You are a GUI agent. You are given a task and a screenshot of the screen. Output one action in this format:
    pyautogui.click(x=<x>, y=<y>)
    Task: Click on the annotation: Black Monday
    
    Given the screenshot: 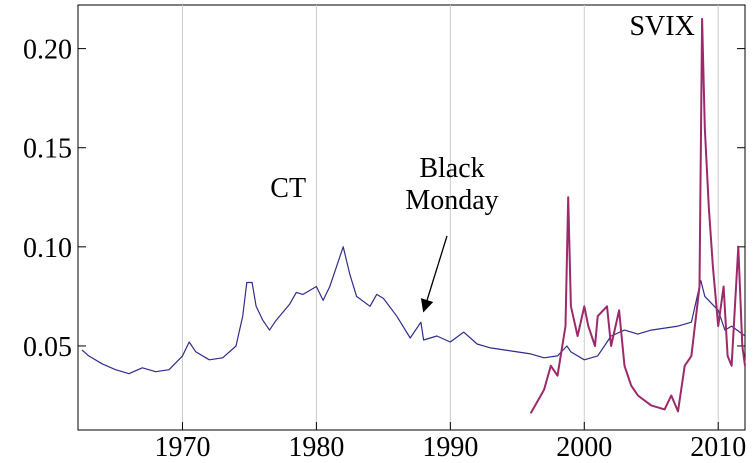 What is the action you would take?
    pyautogui.click(x=452, y=184)
    